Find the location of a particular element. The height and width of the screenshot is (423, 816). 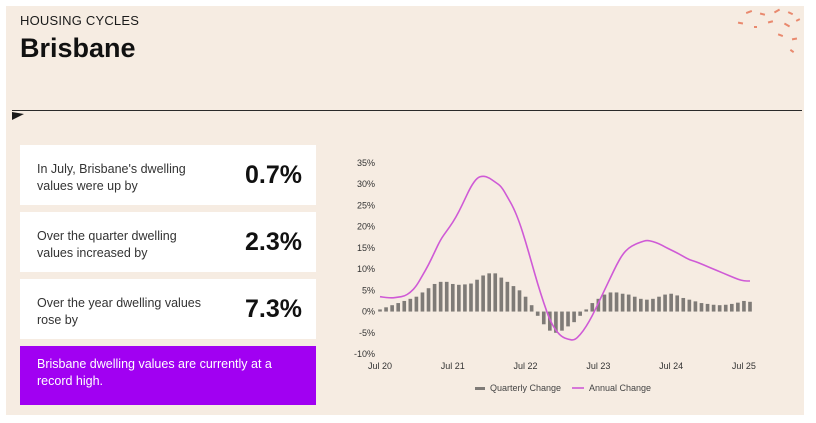

x-tick-label: Jul 23 is located at coordinates (598, 366).